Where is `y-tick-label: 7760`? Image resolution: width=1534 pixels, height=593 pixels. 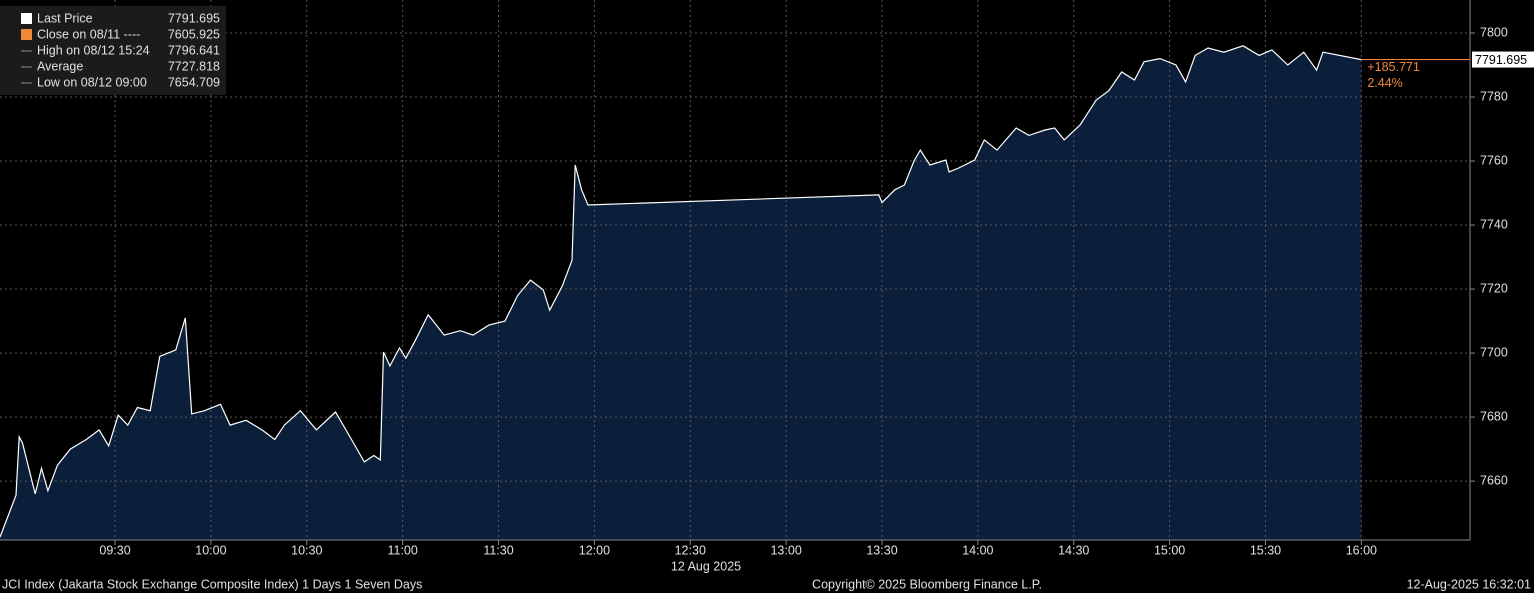
y-tick-label: 7760 is located at coordinates (1494, 160).